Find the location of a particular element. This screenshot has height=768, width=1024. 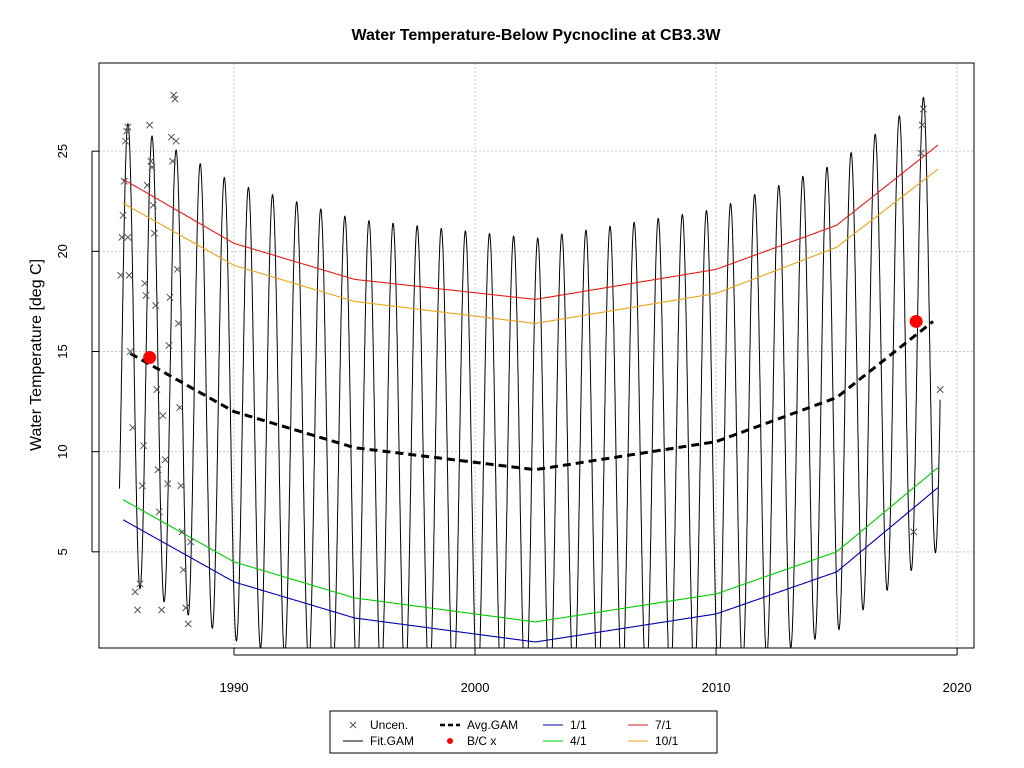

y-tick-label: 5 is located at coordinates (62, 551).